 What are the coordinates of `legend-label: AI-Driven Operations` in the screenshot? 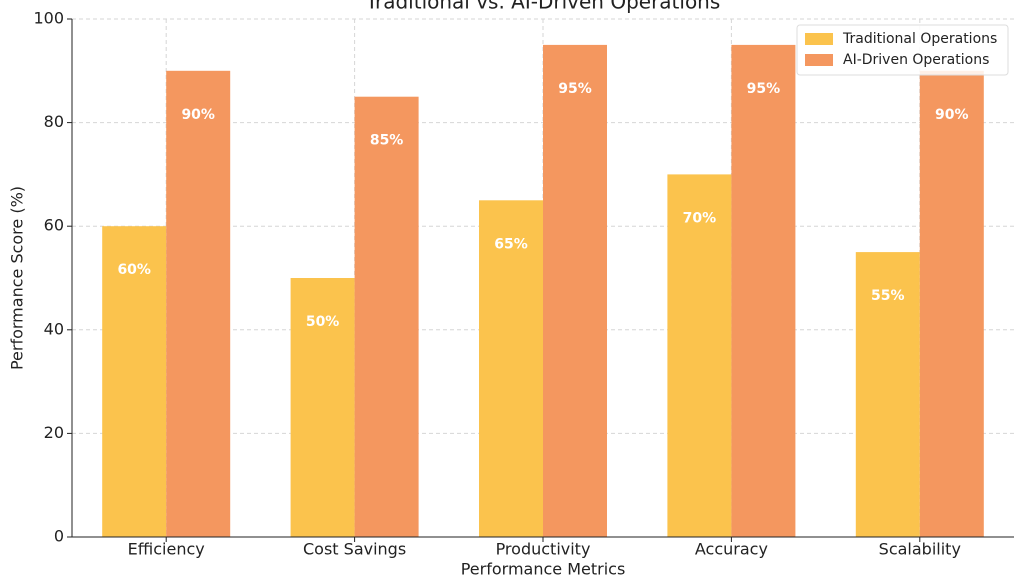 It's located at (916, 60).